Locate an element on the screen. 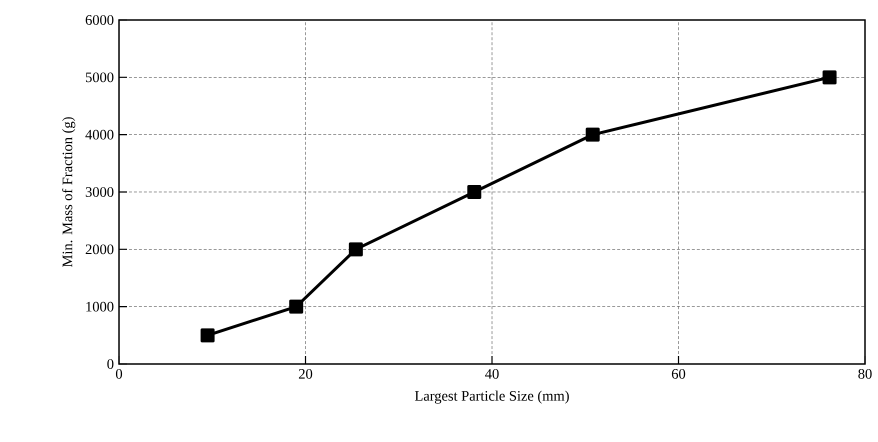 This screenshot has height=442, width=878. x-tick-label: 80 is located at coordinates (865, 373).